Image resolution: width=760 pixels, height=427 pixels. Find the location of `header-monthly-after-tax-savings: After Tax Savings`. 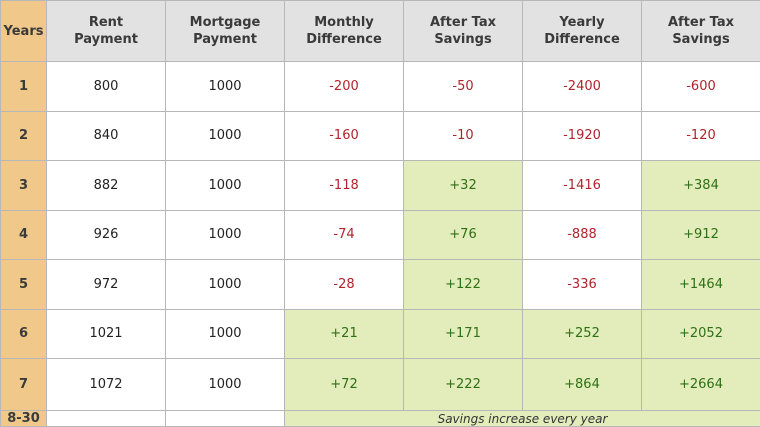

header-monthly-after-tax-savings: After Tax Savings is located at coordinates (463, 31).